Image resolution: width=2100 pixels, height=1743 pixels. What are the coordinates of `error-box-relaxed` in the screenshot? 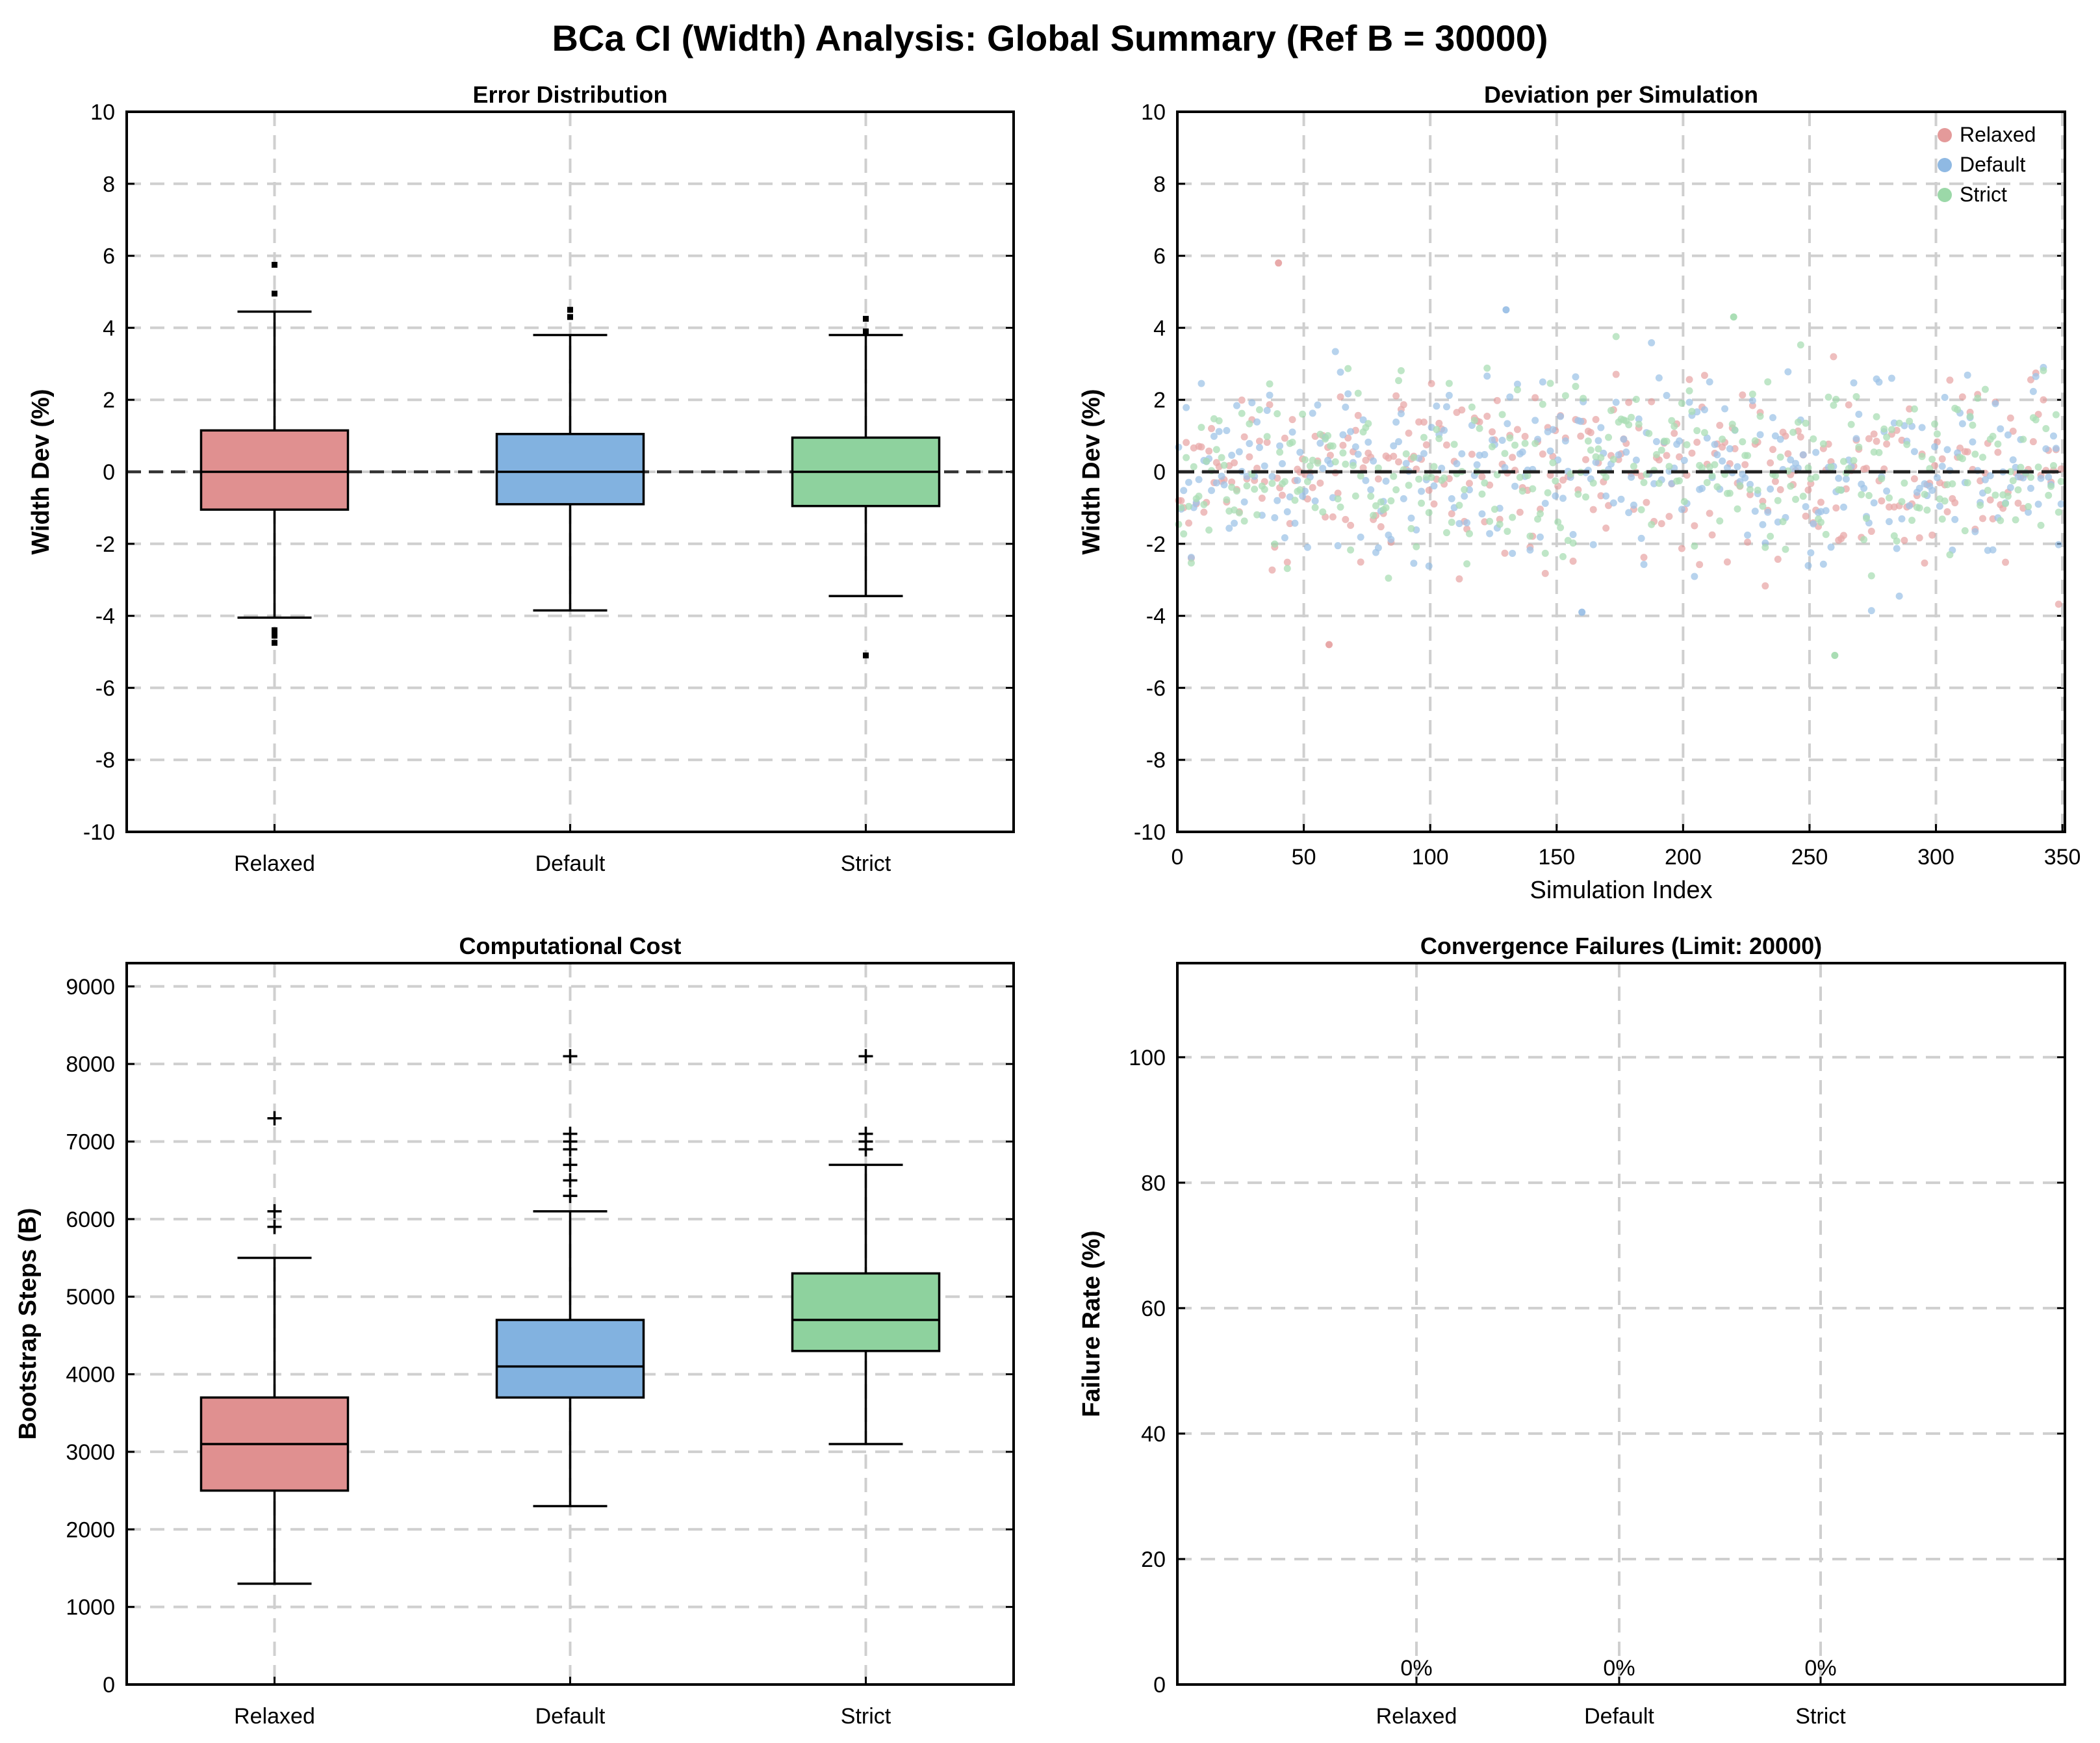 It's located at (274, 453).